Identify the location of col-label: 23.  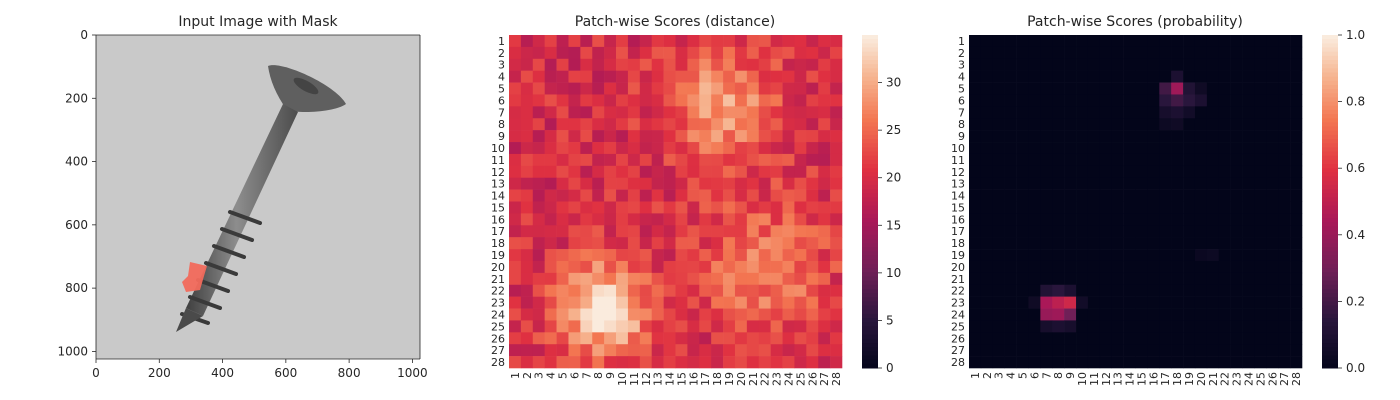
(1237, 379).